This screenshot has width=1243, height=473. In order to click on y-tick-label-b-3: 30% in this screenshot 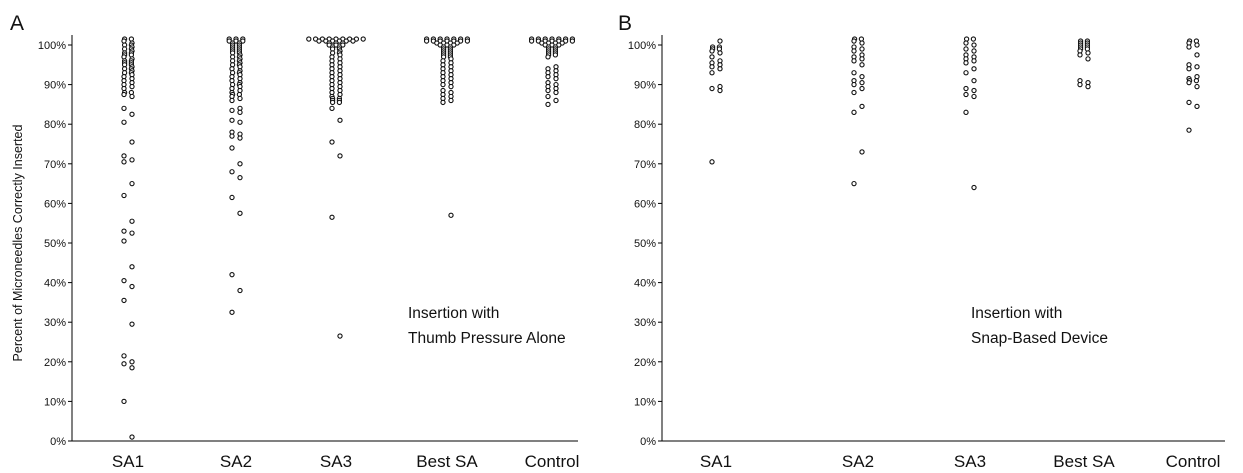, I will do `click(645, 323)`.